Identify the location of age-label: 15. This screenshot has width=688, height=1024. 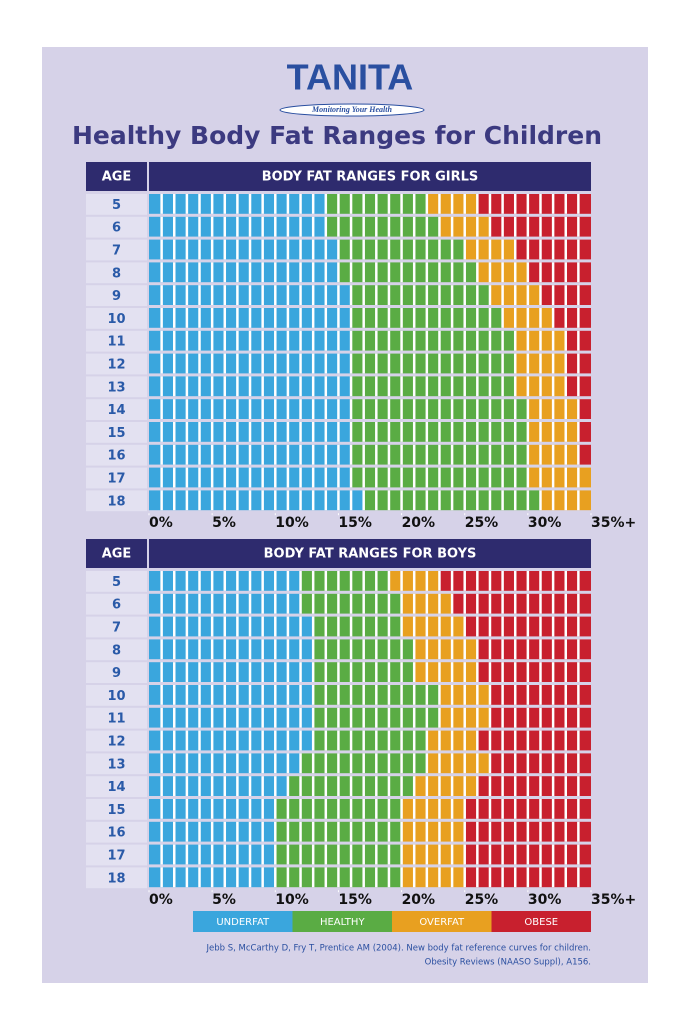
(116, 810).